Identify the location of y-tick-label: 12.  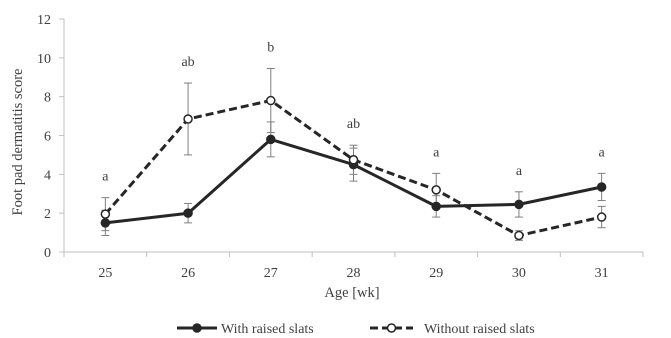
(44, 20).